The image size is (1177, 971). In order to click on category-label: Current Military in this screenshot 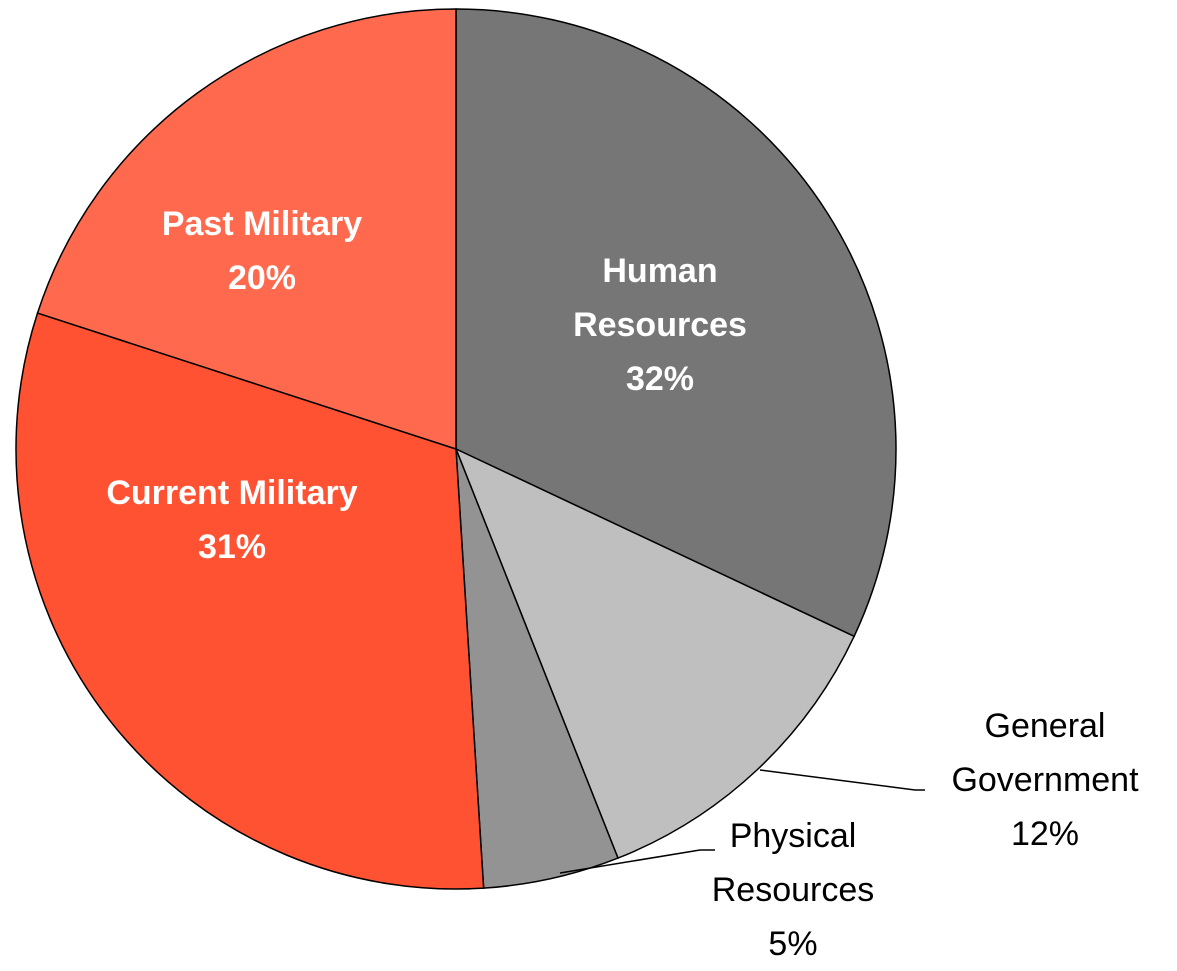, I will do `click(232, 493)`.